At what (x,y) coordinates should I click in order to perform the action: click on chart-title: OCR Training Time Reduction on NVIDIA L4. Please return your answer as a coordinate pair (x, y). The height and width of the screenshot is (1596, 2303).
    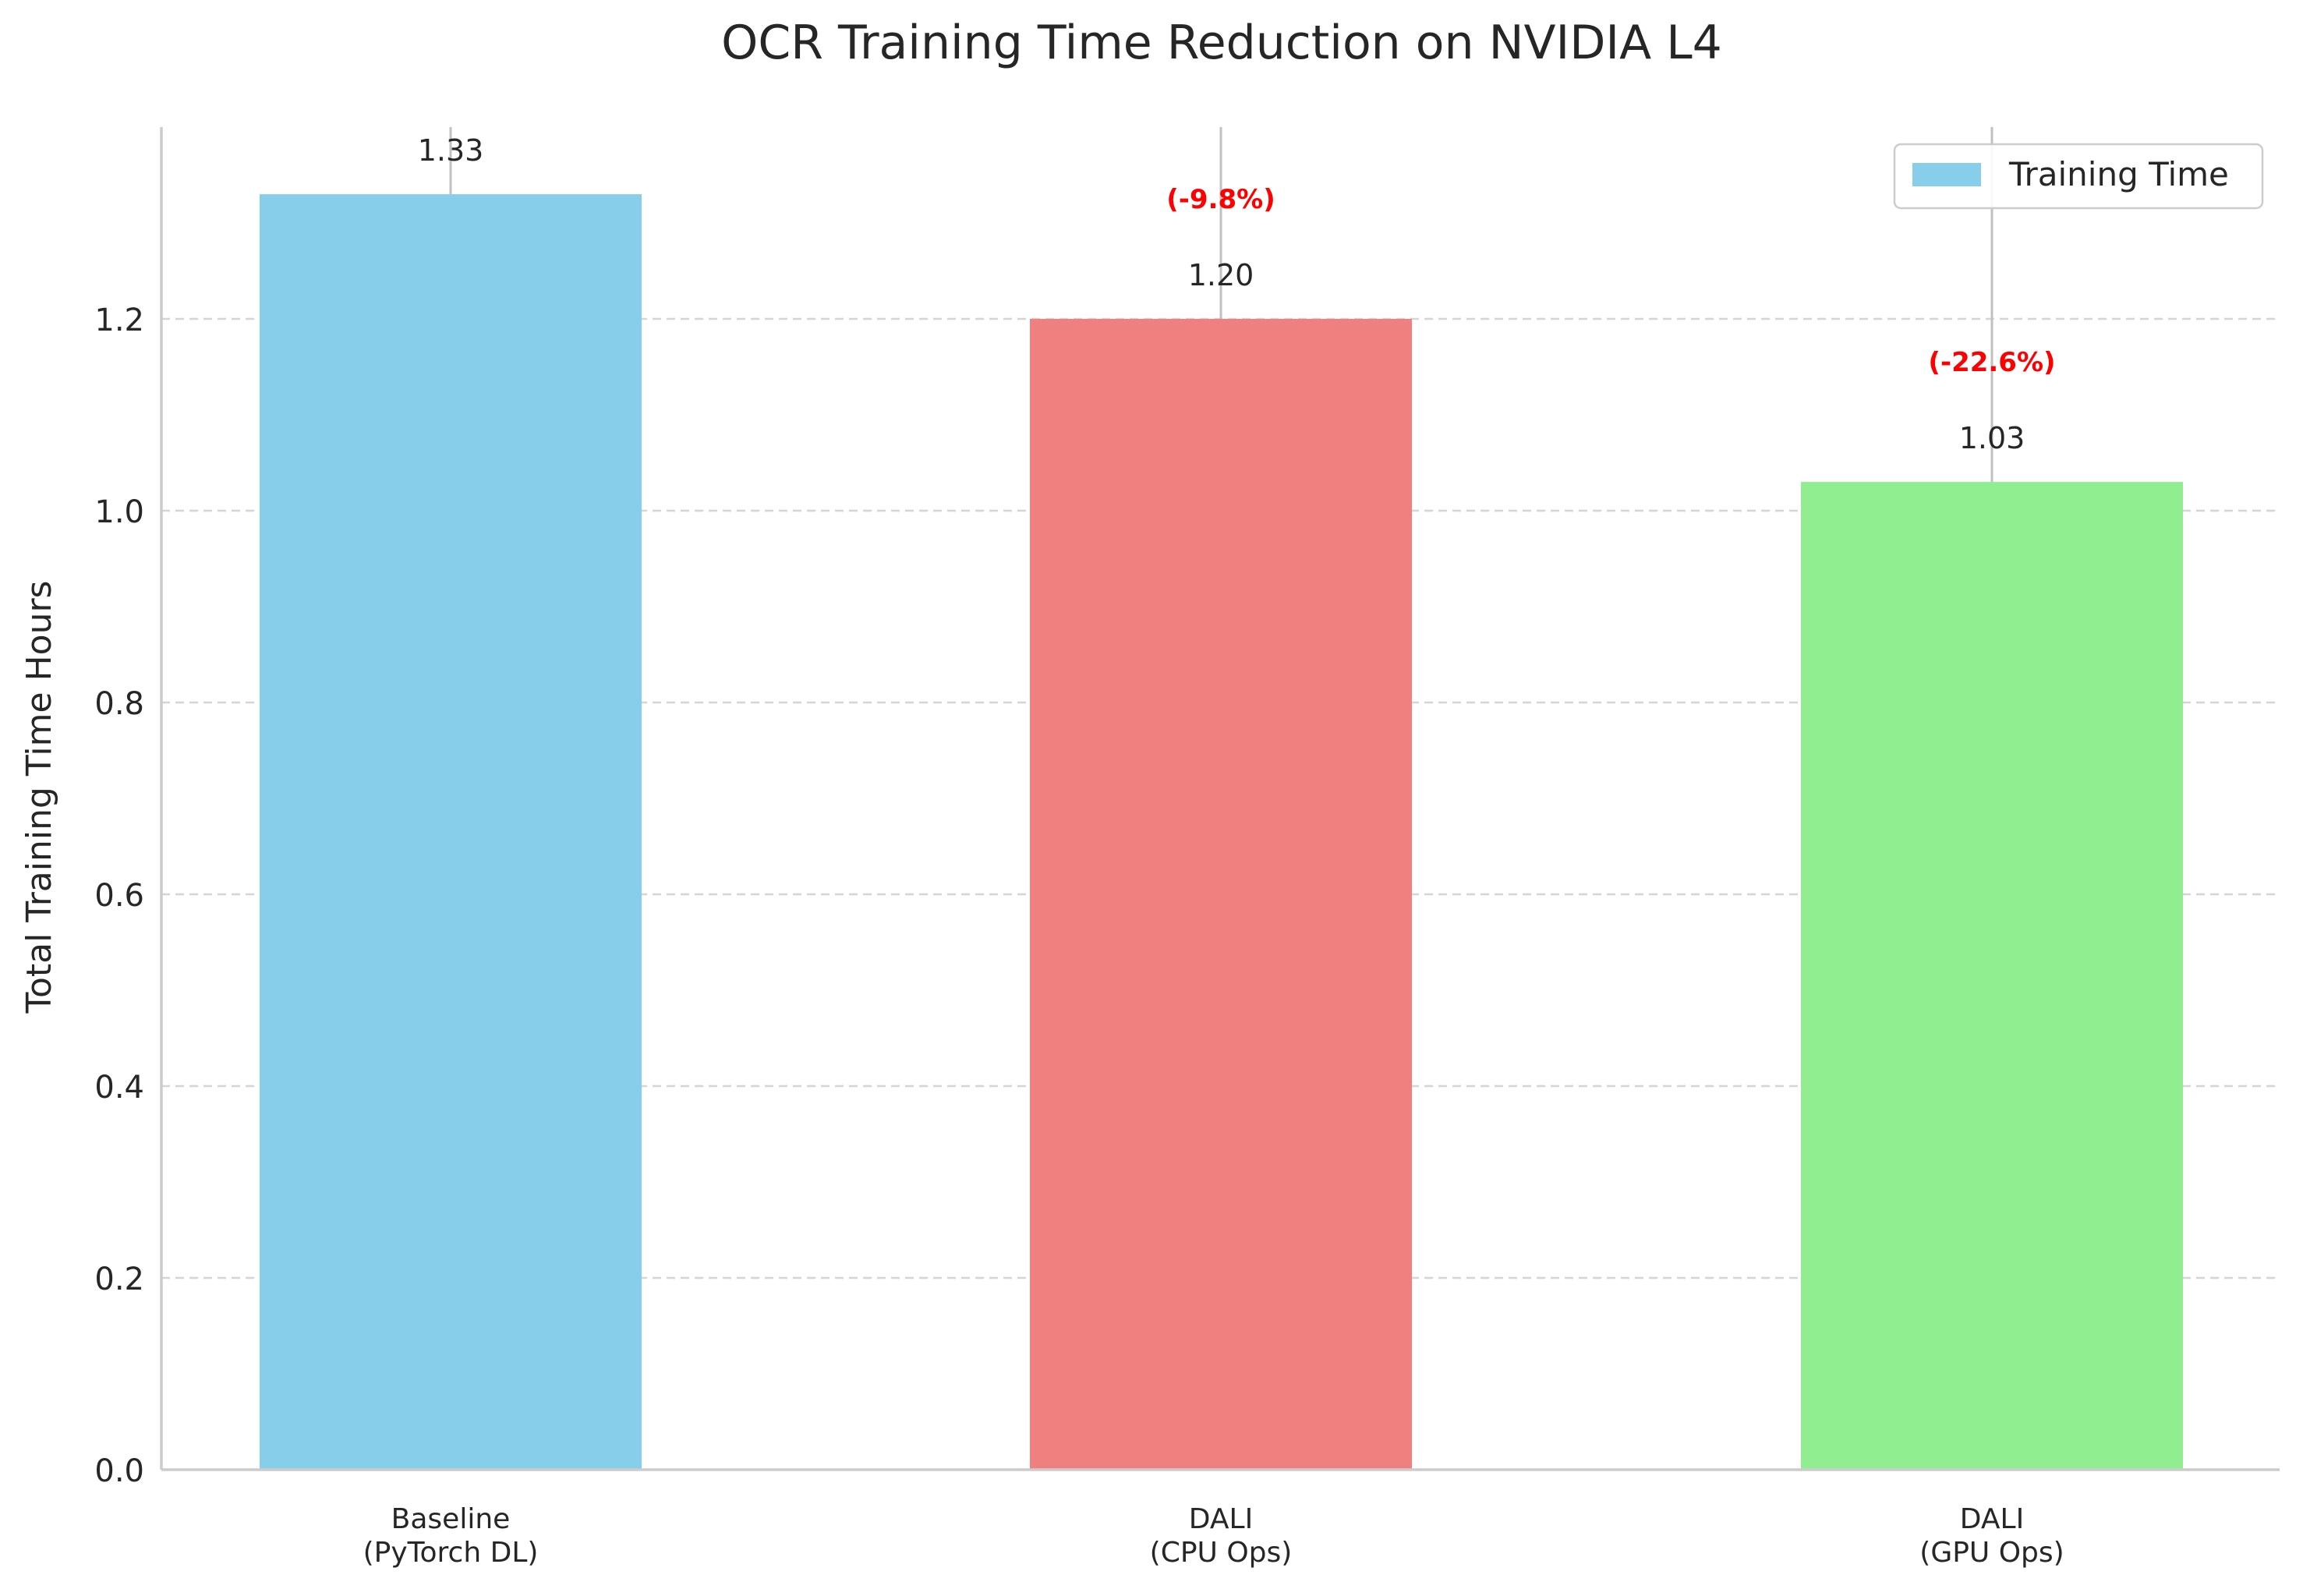
    Looking at the image, I should click on (1221, 43).